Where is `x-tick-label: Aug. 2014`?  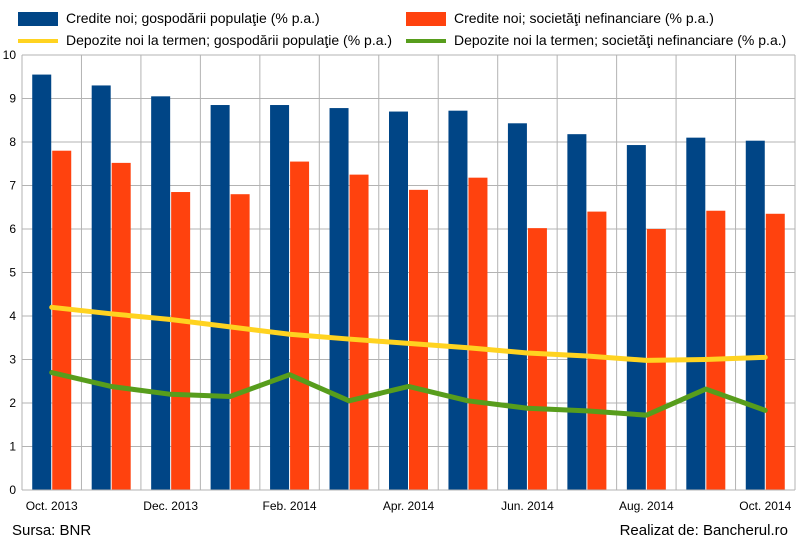 x-tick-label: Aug. 2014 is located at coordinates (646, 506).